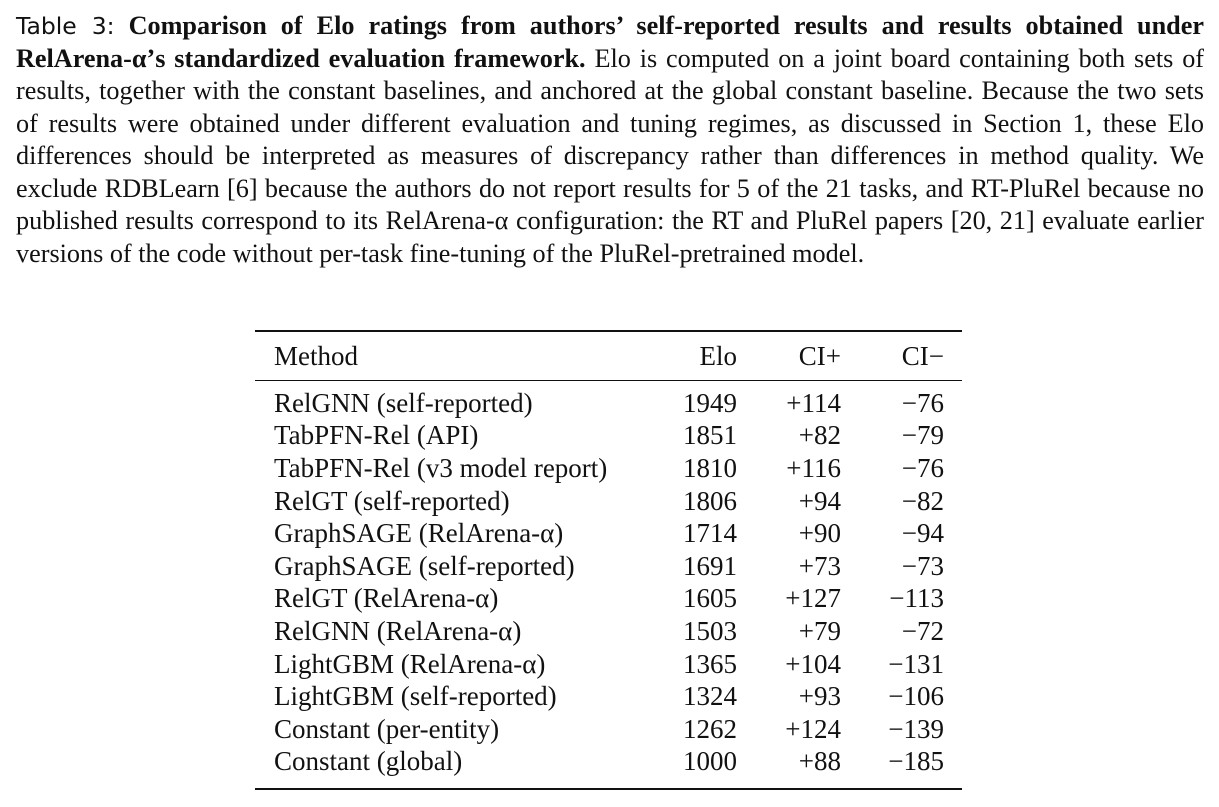  I want to click on cell-elo: 1810, so click(710, 467).